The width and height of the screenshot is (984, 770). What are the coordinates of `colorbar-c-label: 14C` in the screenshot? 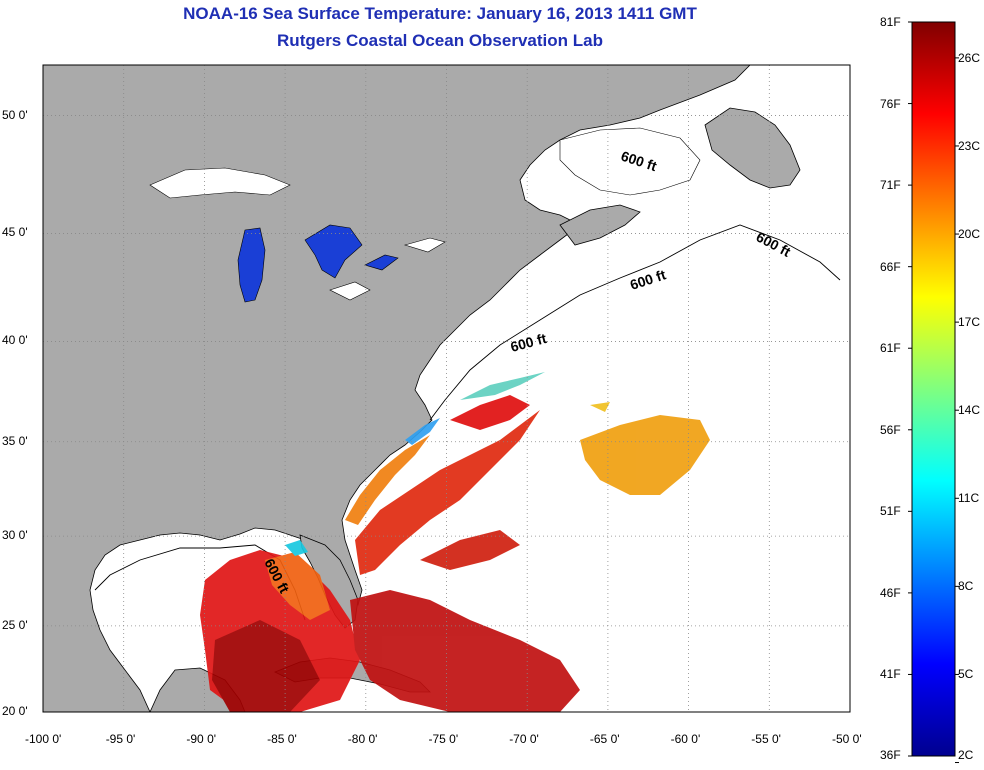 It's located at (969, 410).